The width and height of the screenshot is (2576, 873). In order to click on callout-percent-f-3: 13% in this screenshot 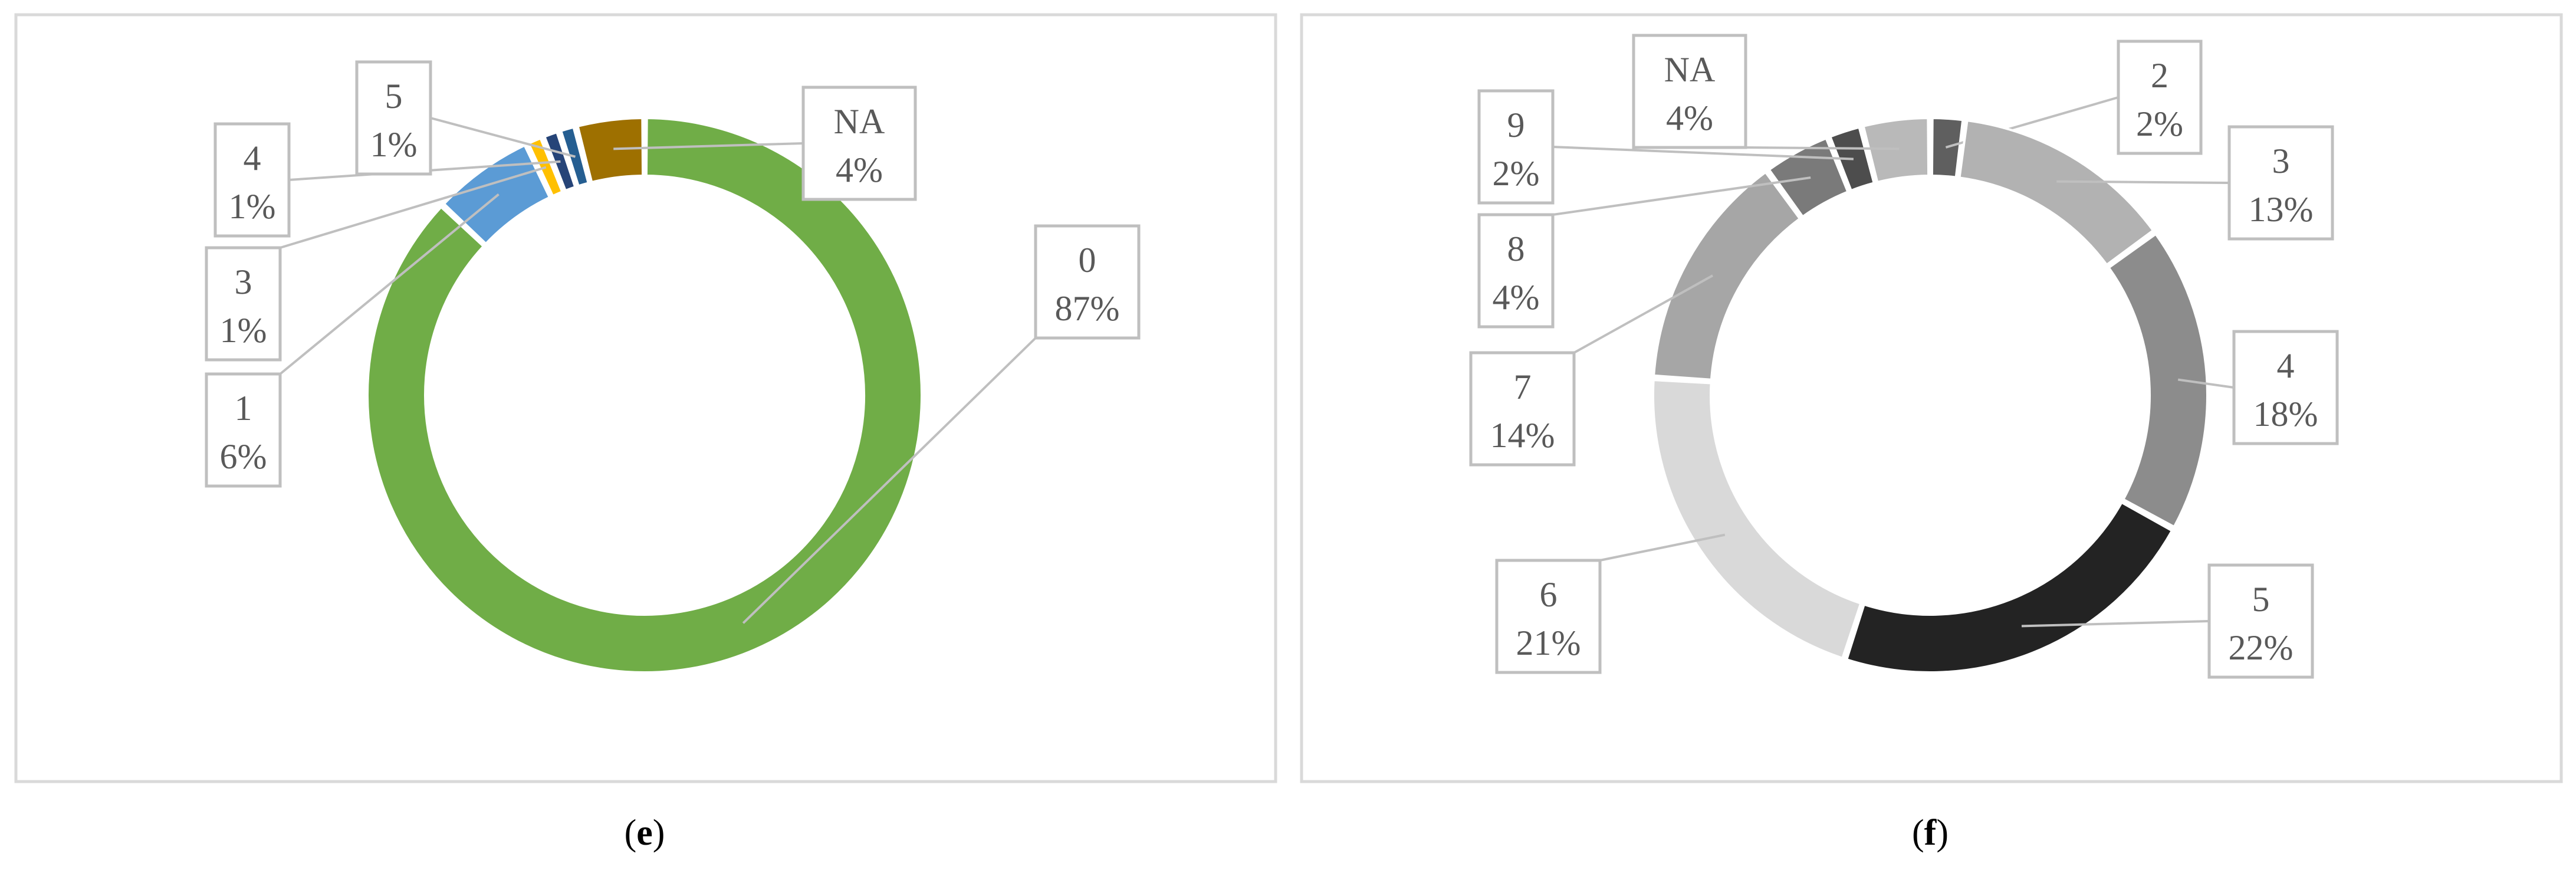, I will do `click(2281, 209)`.